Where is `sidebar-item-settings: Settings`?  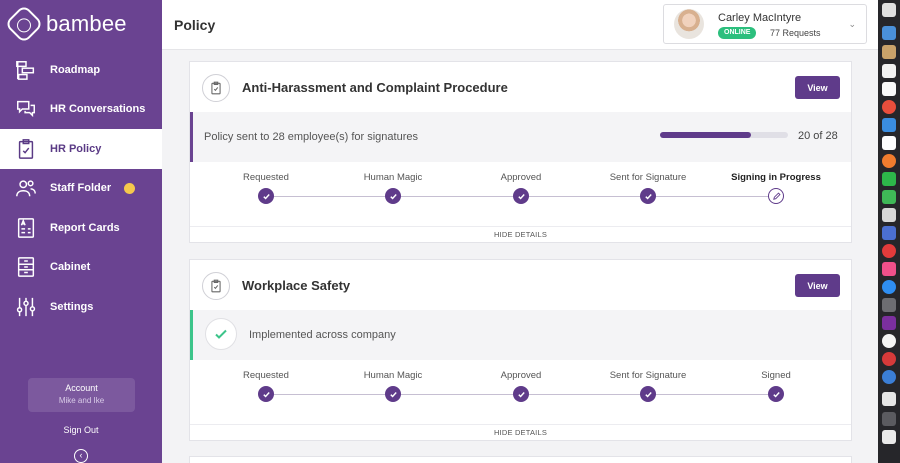 sidebar-item-settings: Settings is located at coordinates (81, 307).